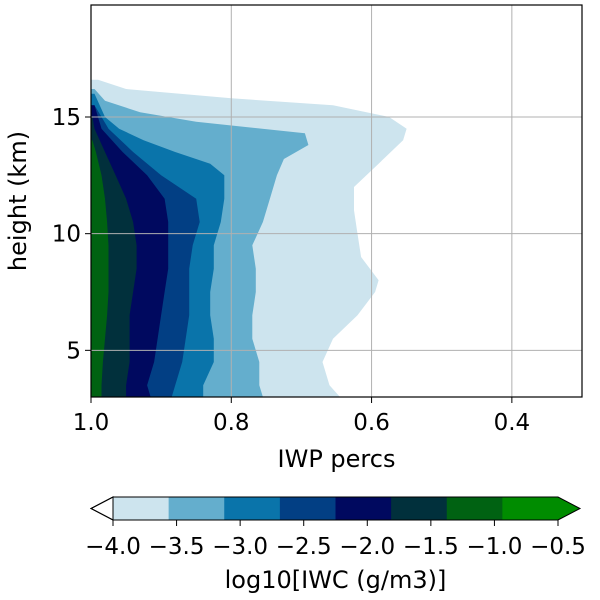 The height and width of the screenshot is (600, 600). I want to click on y-tick-label: 15, so click(66, 118).